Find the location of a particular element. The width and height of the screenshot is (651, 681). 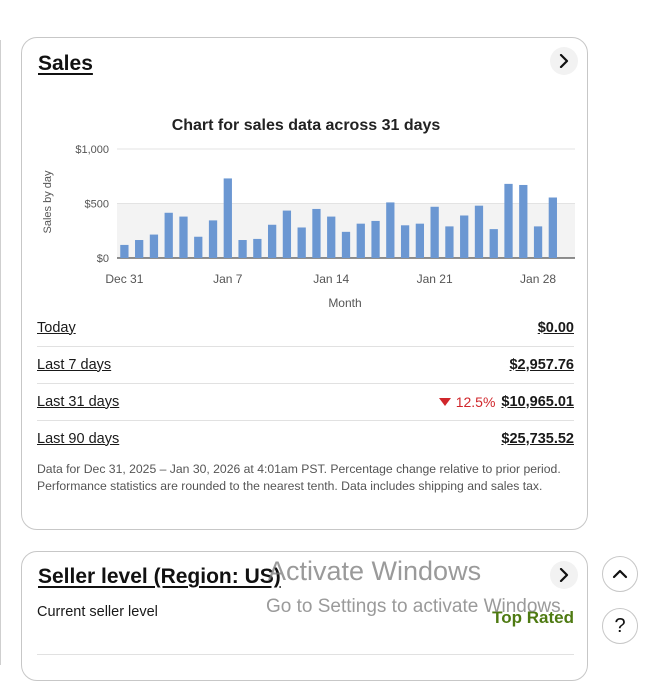

row-last-31-days: Last 31 days 12.5% $10,965.01 is located at coordinates (305, 402).